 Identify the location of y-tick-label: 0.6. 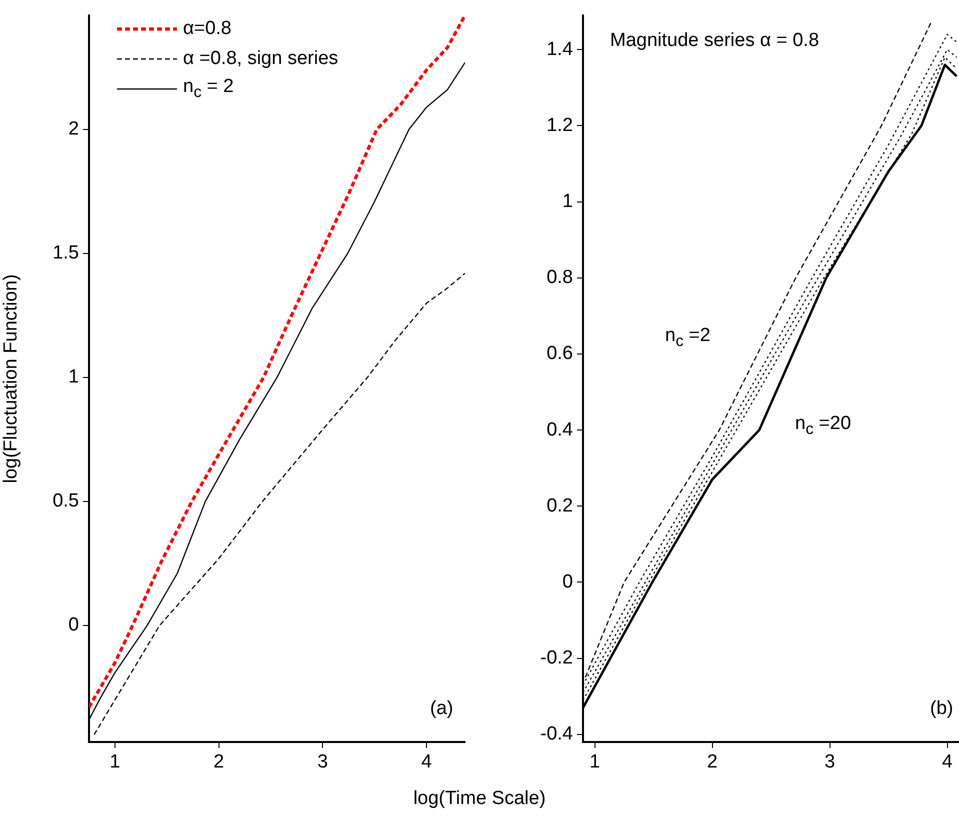
(559, 353).